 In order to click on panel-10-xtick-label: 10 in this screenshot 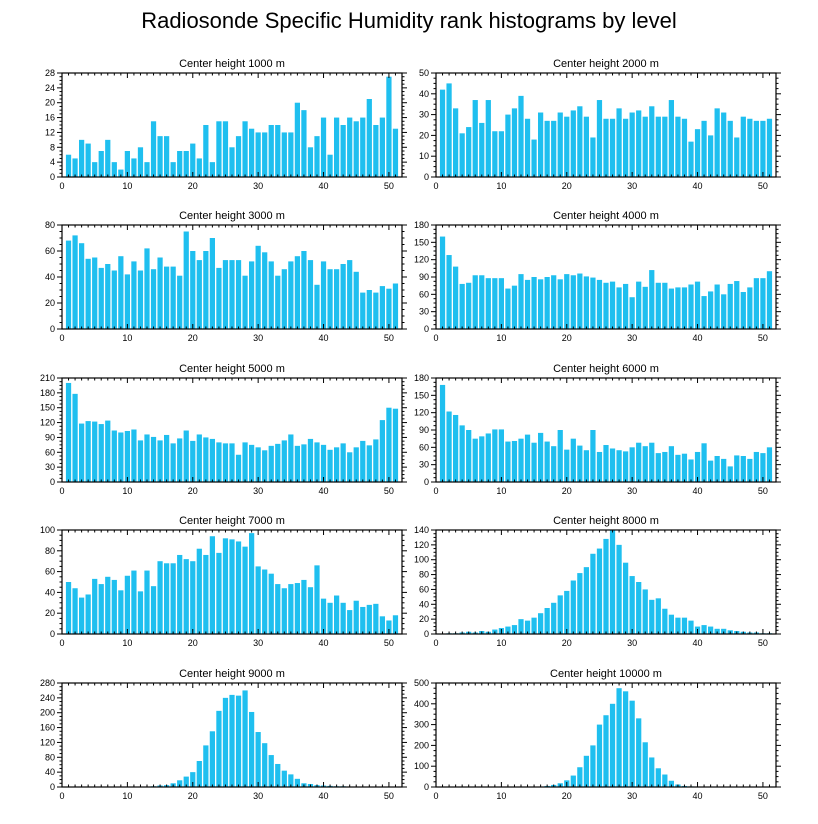, I will do `click(501, 796)`.